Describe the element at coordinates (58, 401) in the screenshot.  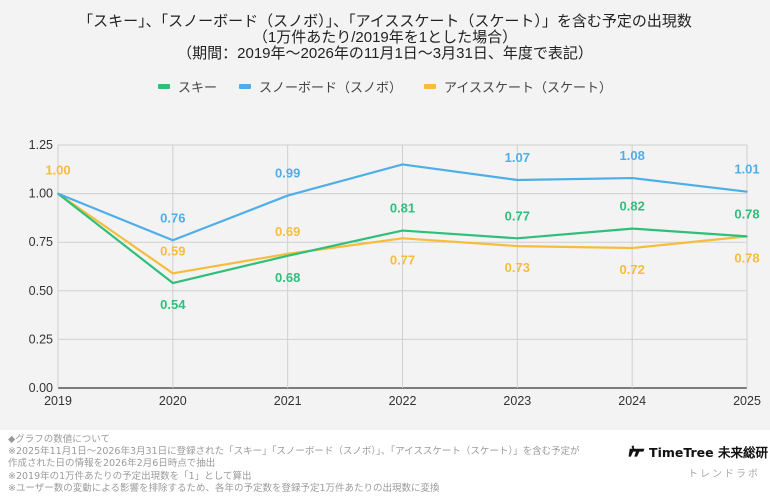
I see `x-tick-label: 2019` at that location.